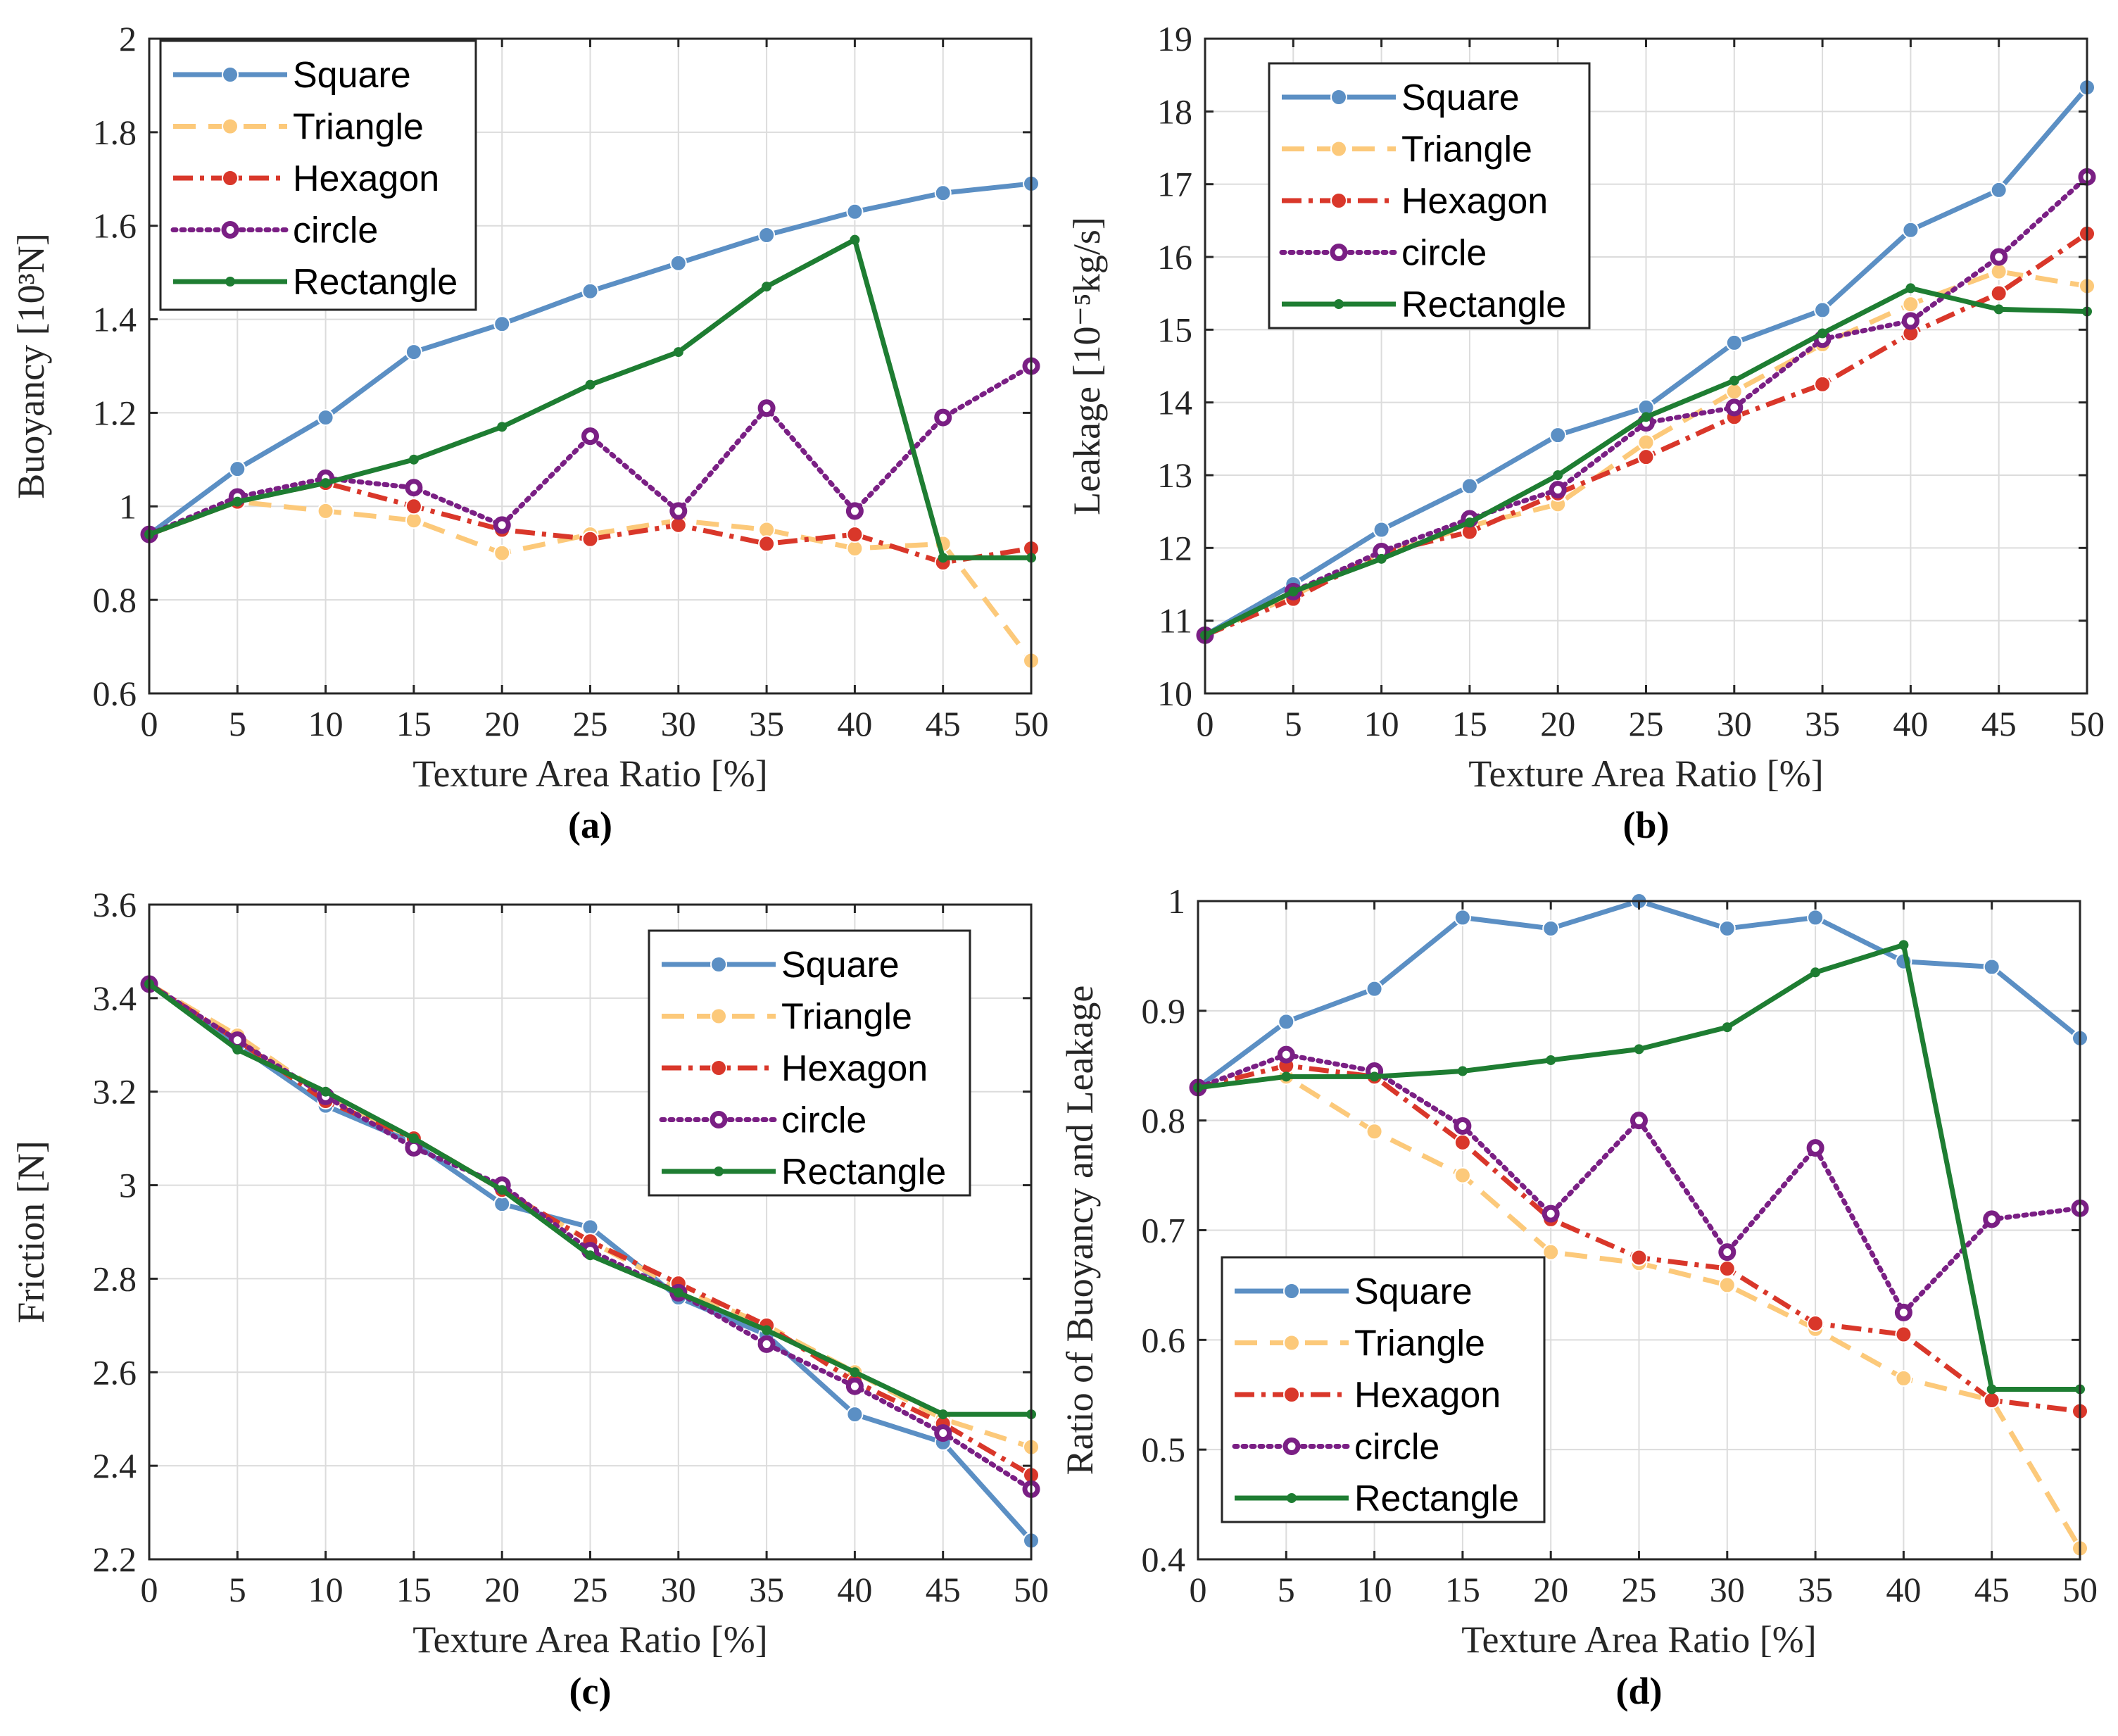  What do you see at coordinates (795, 1068) in the screenshot?
I see `legend-item: Hexagon` at bounding box center [795, 1068].